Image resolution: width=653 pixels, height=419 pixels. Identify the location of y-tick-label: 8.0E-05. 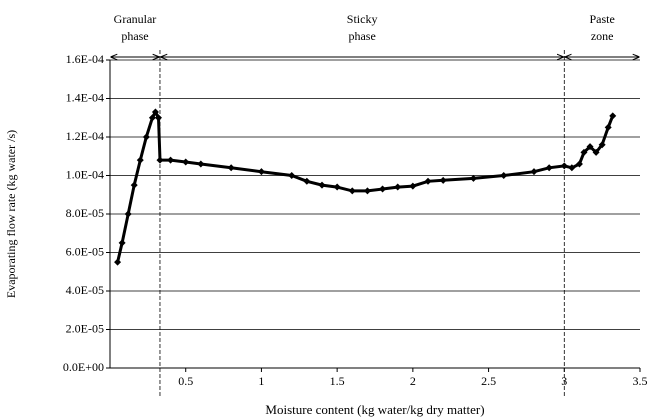
(85, 213).